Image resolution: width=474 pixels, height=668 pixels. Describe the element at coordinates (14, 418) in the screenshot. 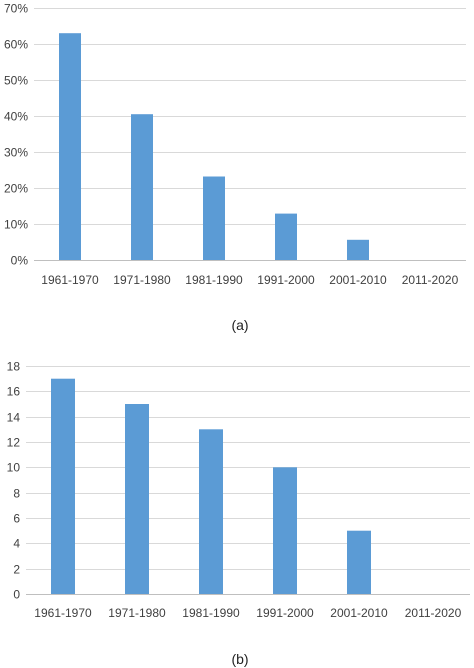

I see `y-tick-label: 14` at that location.